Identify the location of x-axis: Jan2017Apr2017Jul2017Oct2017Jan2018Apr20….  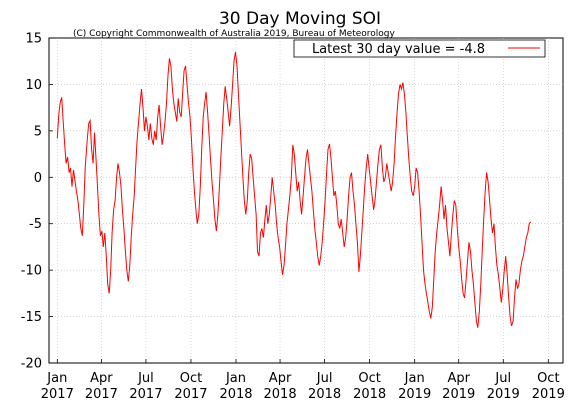
(303, 380).